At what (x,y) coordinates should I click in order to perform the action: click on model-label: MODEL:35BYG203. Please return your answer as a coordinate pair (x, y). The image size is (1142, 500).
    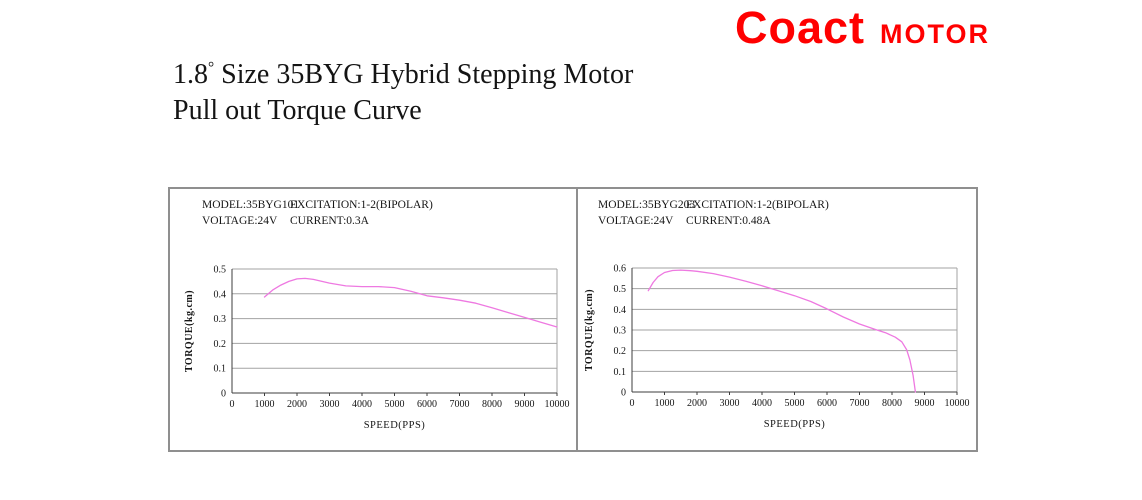
    Looking at the image, I should click on (647, 205).